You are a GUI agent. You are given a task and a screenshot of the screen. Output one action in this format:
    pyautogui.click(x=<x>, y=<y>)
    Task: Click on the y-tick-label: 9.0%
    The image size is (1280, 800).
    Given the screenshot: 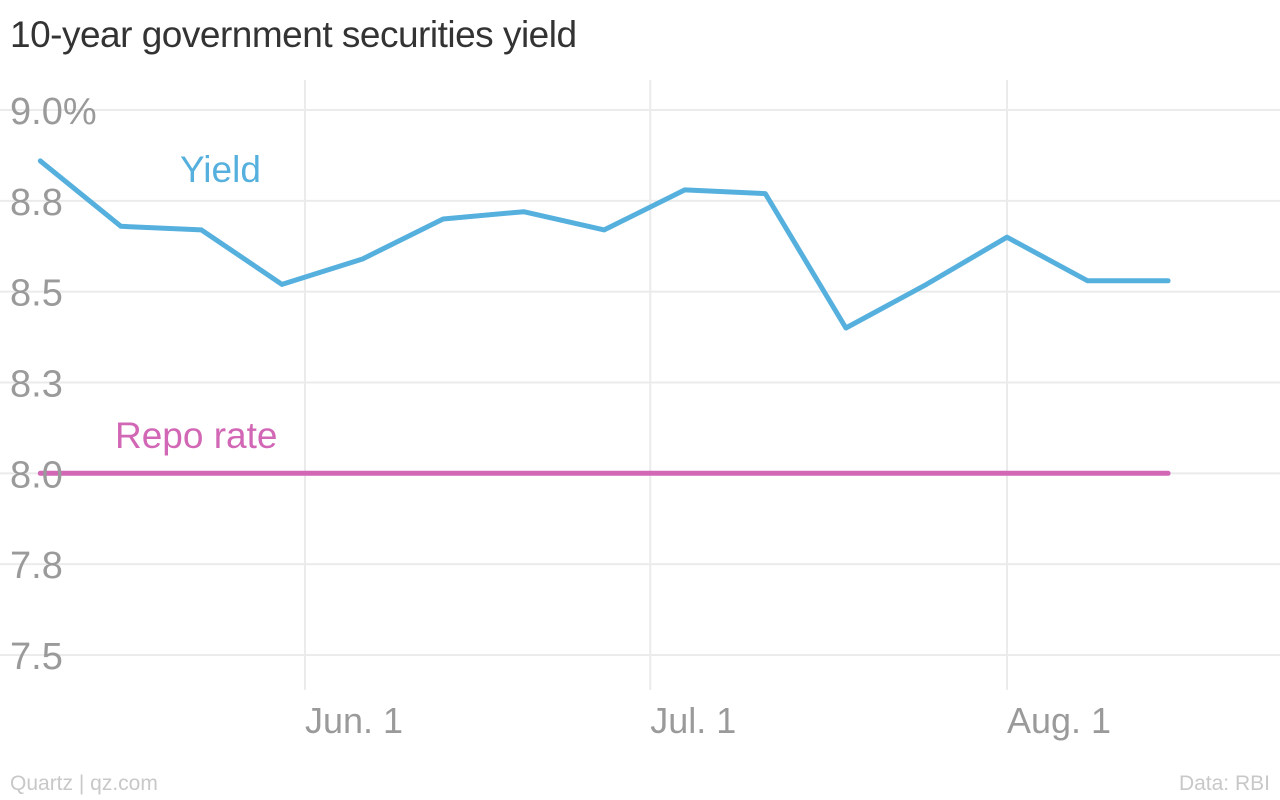 What is the action you would take?
    pyautogui.click(x=53, y=112)
    